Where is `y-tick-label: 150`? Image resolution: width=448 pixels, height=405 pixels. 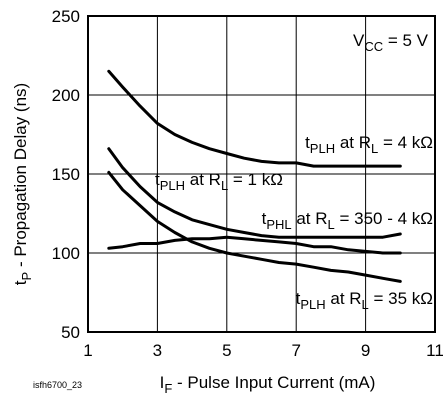
y-tick-label: 150 is located at coordinates (66, 174).